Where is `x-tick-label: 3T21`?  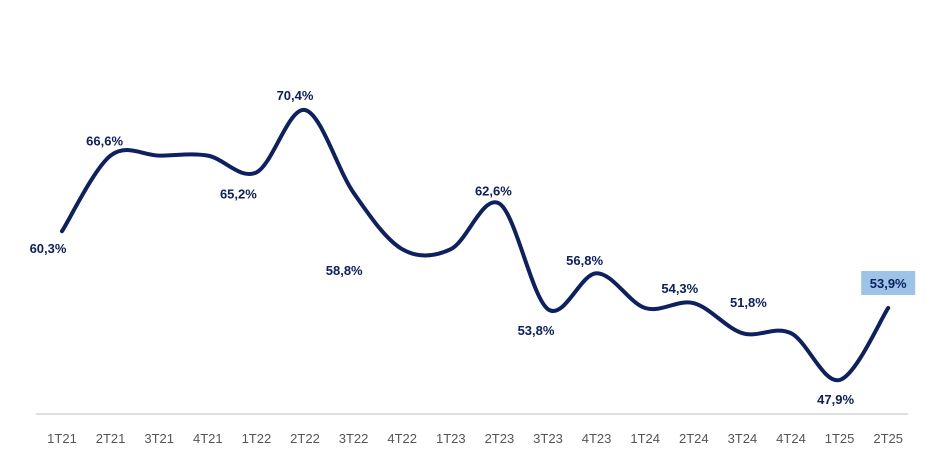
x-tick-label: 3T21 is located at coordinates (159, 438).